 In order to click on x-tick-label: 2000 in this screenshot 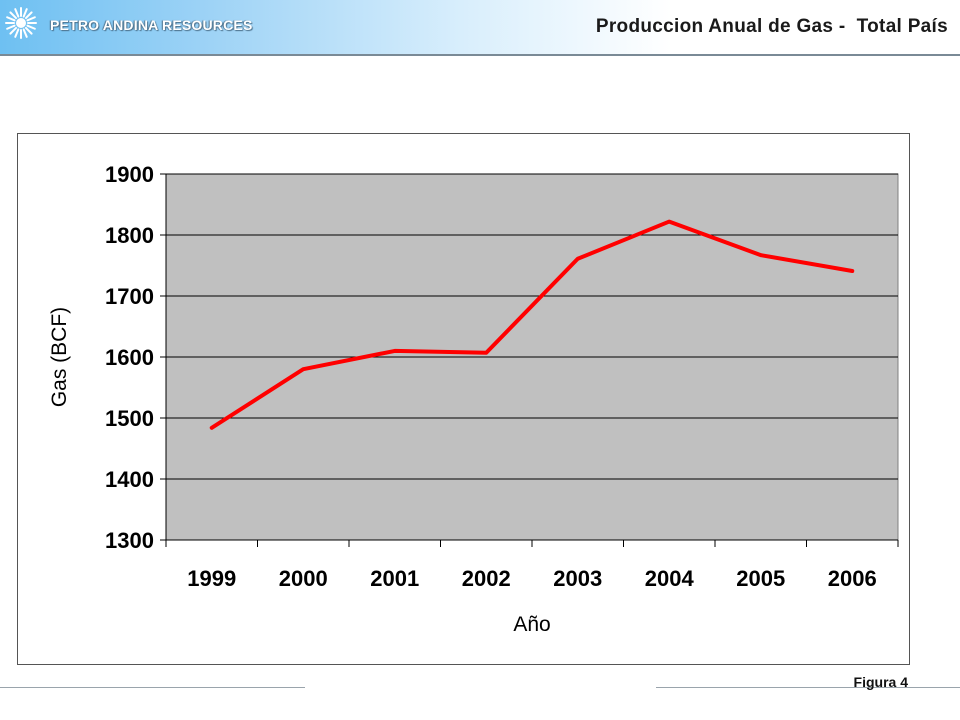, I will do `click(303, 578)`.